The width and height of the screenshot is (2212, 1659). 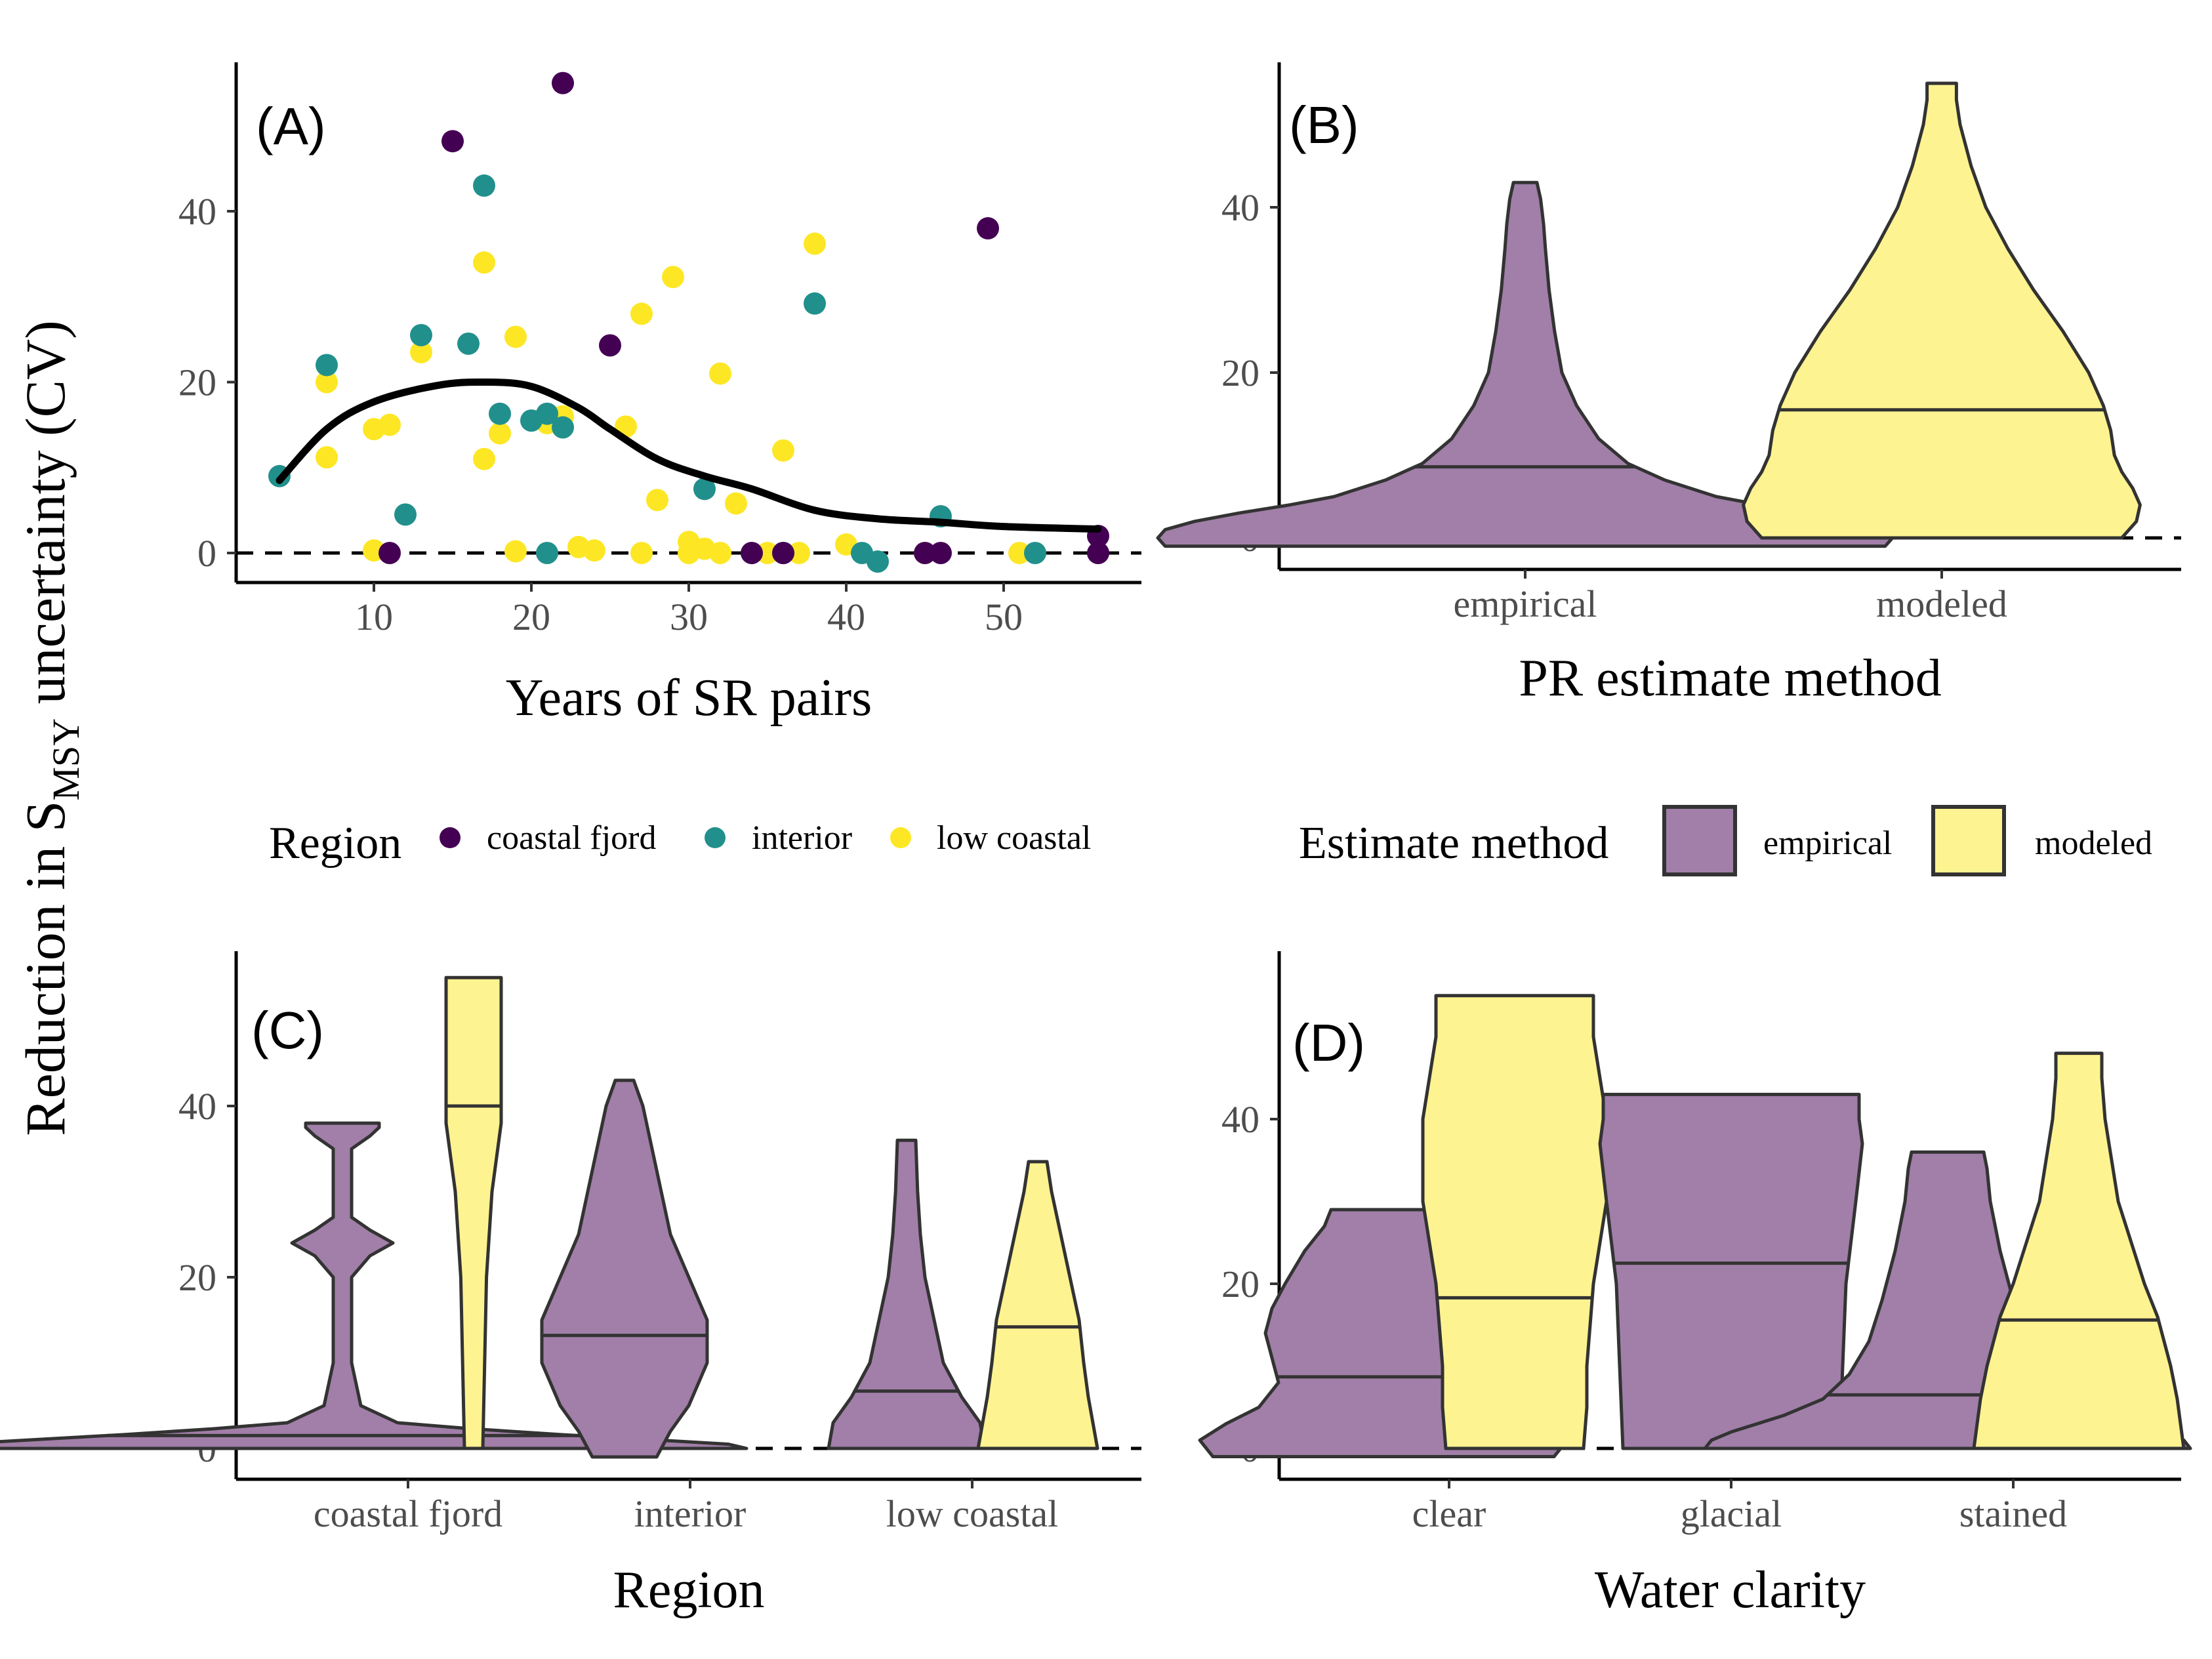 What do you see at coordinates (291, 126) in the screenshot?
I see `chart-1-panel-tag: (A)` at bounding box center [291, 126].